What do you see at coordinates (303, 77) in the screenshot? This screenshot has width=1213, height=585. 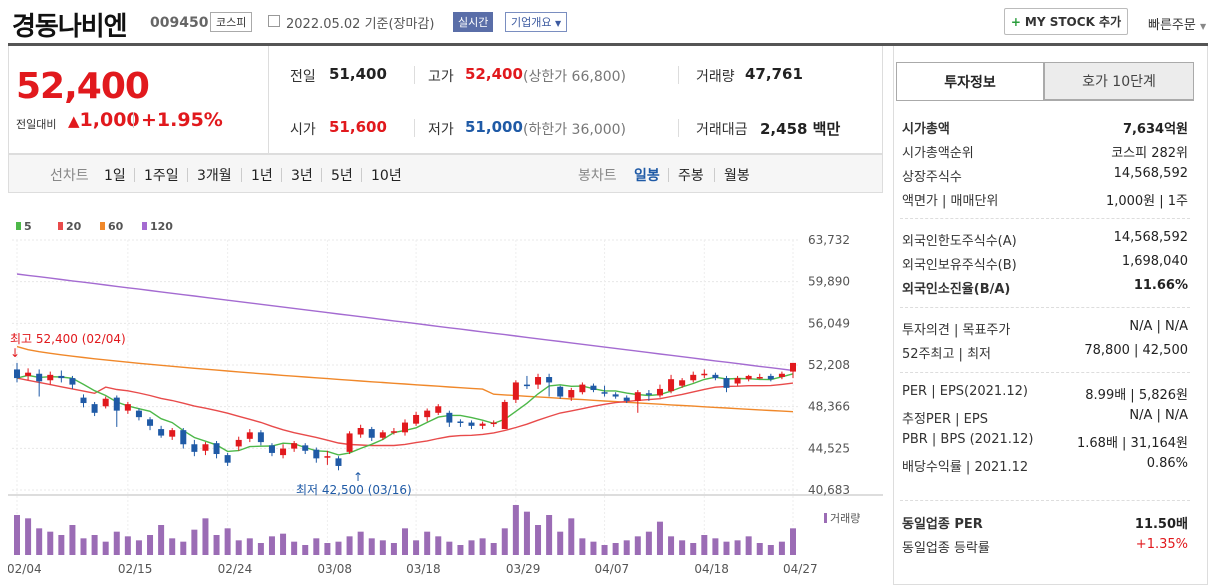 I see `prev-close-label: 전일` at bounding box center [303, 77].